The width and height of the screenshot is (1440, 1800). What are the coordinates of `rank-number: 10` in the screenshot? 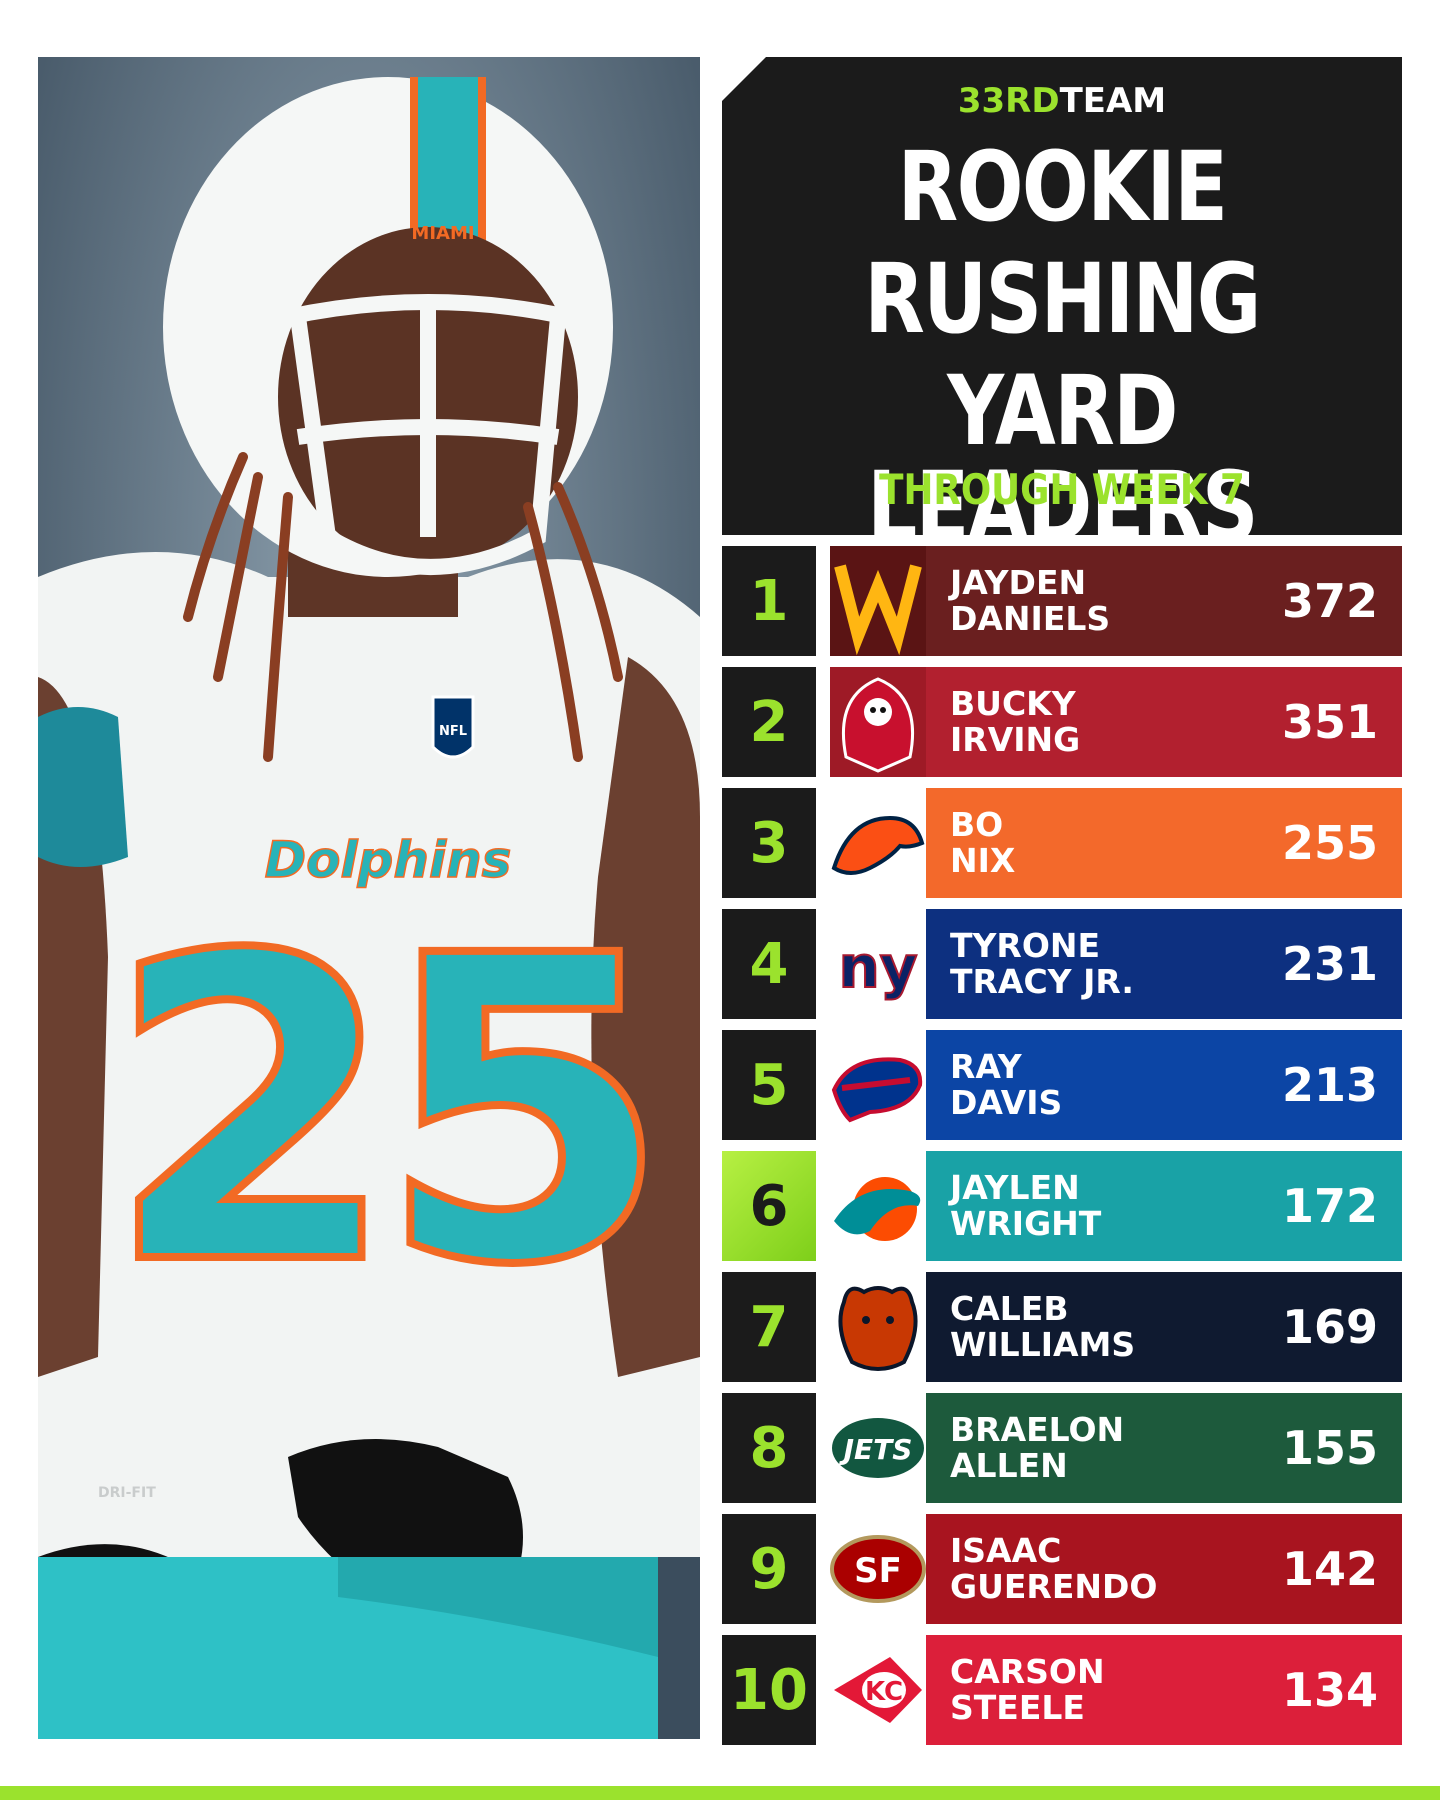 It's located at (769, 1690).